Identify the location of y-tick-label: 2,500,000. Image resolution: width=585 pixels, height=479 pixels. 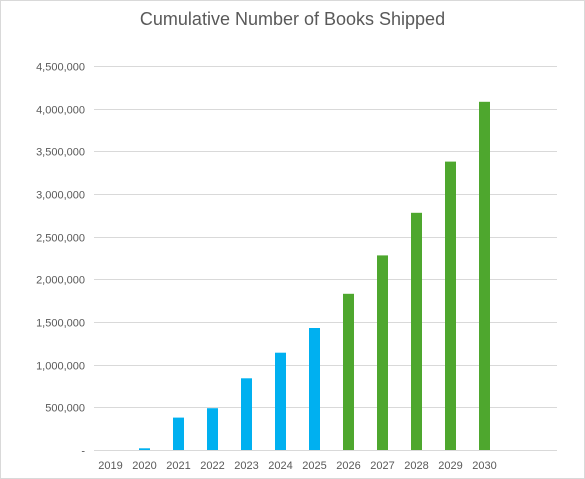
(60, 239).